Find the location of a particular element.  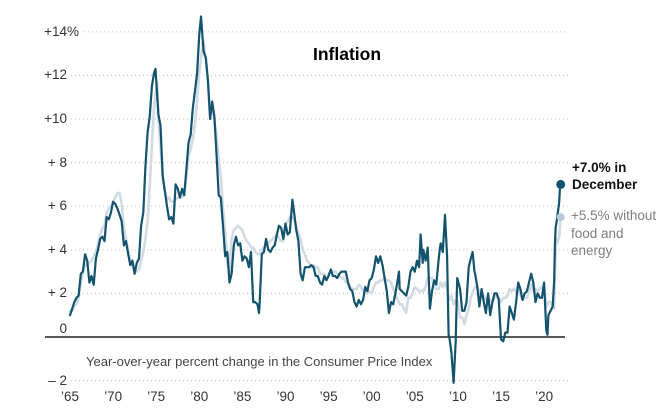

y-axis-labels: +14% +12 +10 + 8 + 6 + 4 + 2 0 – 2 is located at coordinates (40, 208).